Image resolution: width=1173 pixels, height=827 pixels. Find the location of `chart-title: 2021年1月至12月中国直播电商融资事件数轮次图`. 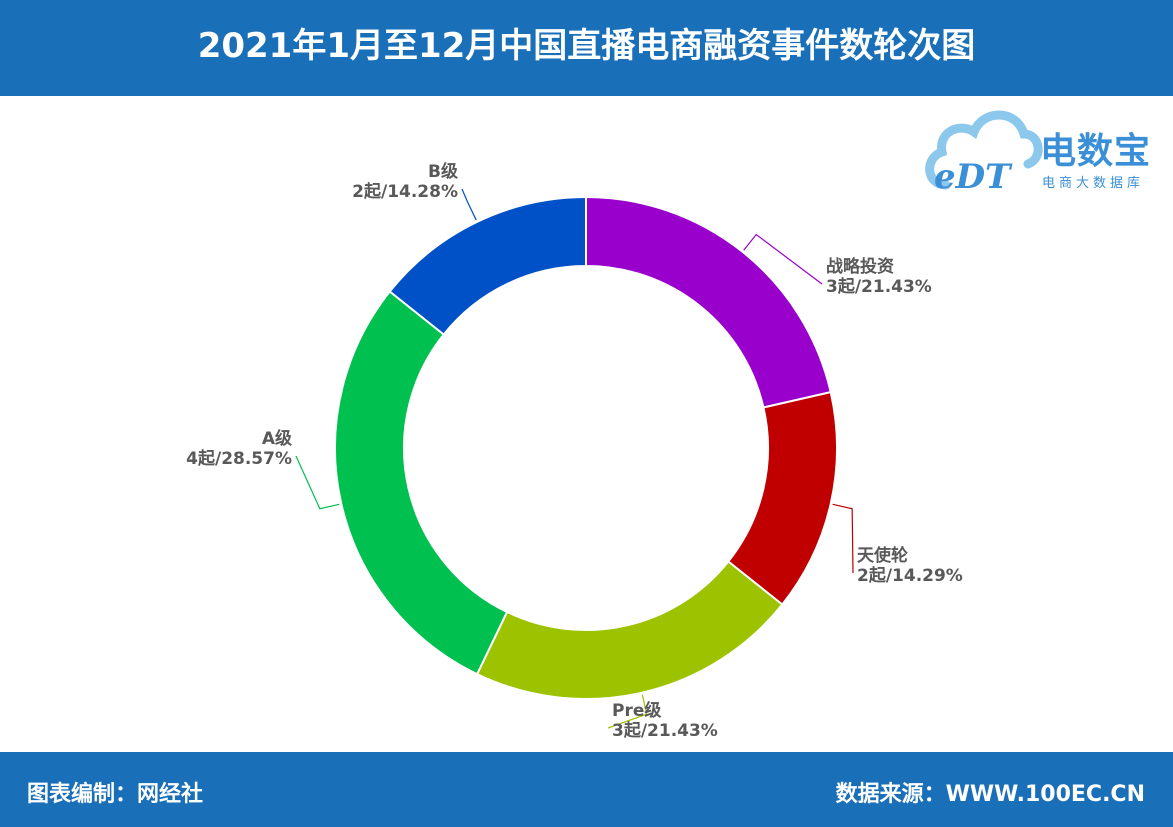

chart-title: 2021年1月至12月中国直播电商融资事件数轮次图 is located at coordinates (586, 46).